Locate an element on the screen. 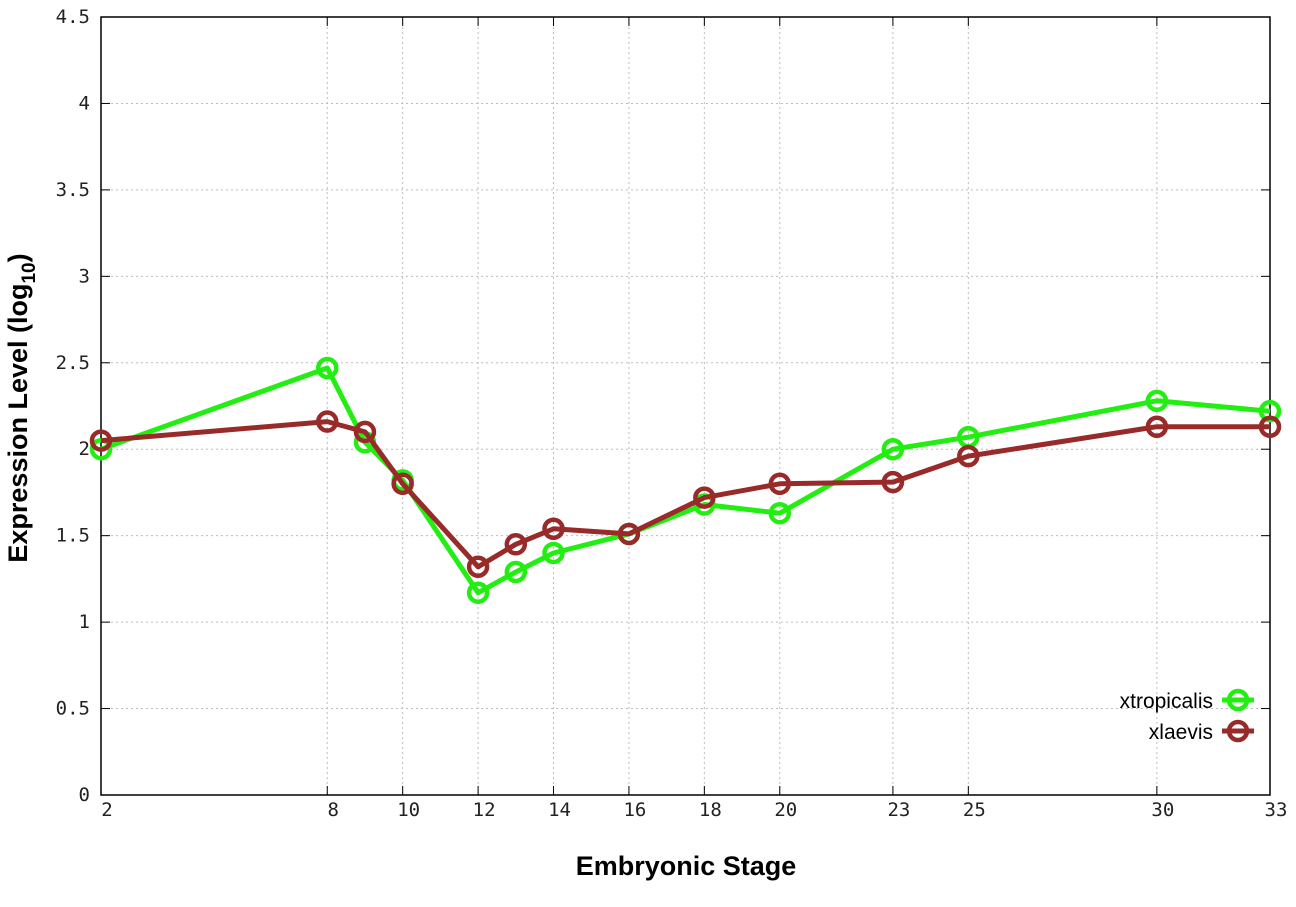 This screenshot has height=907, width=1296. x-tick-label: 20 is located at coordinates (785, 810).